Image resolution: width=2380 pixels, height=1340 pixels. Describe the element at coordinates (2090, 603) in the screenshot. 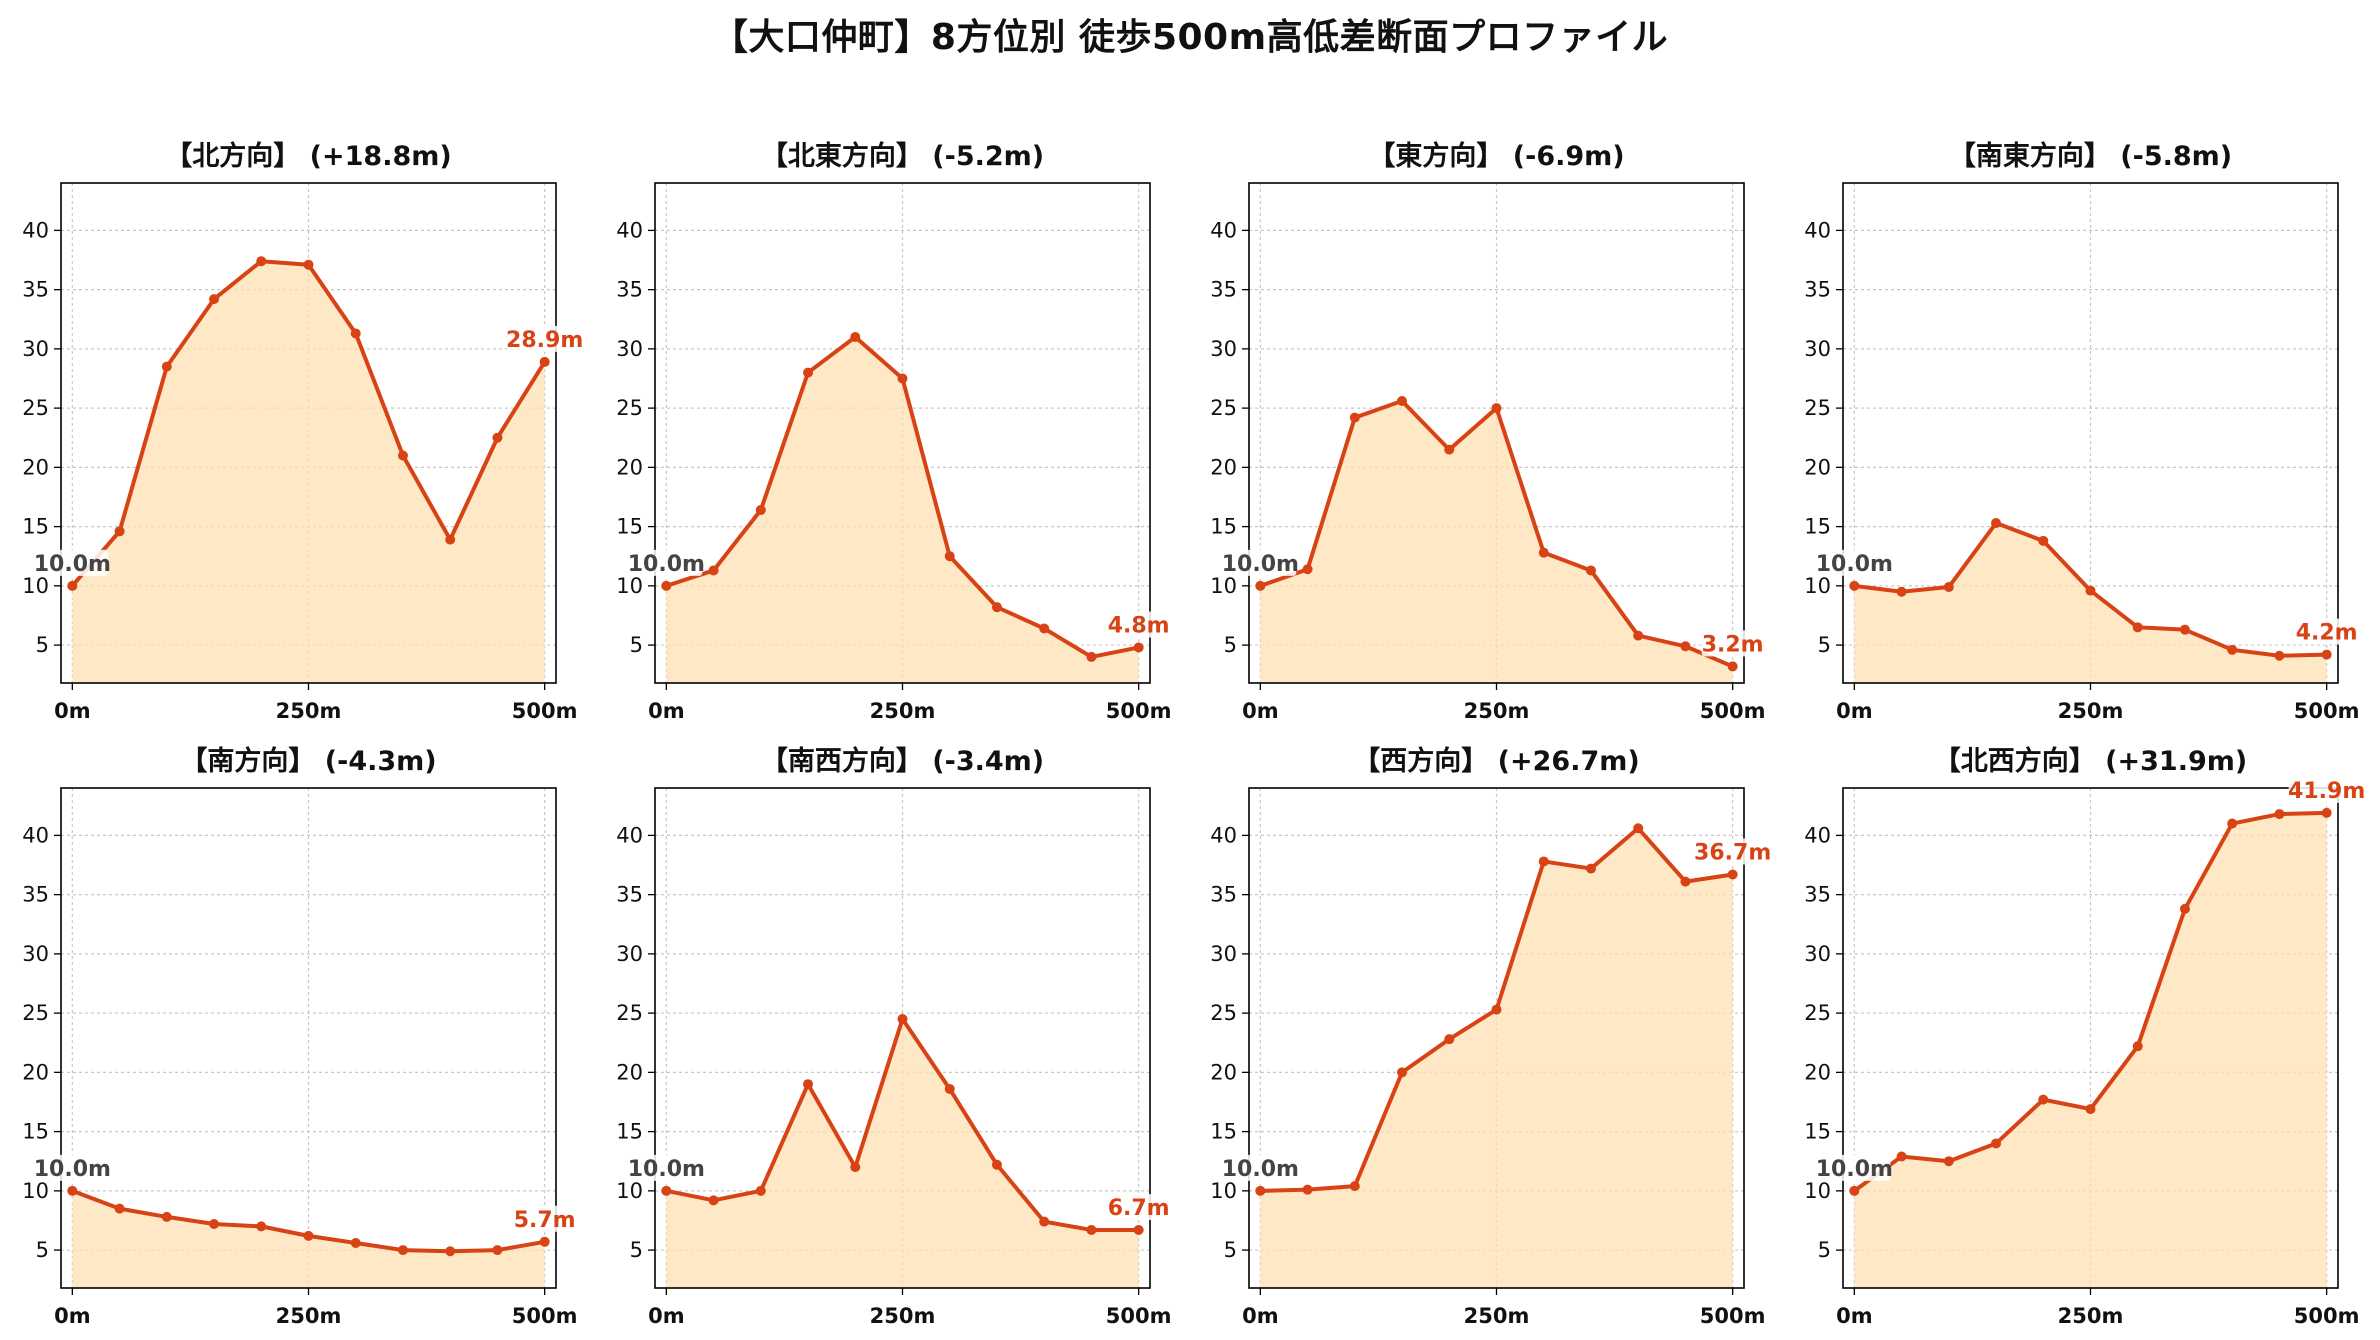

I see `profile-area` at that location.